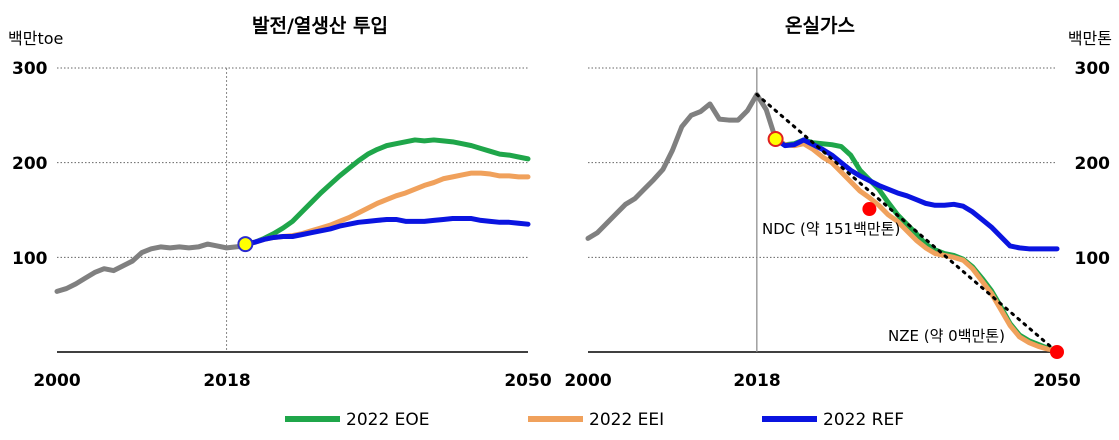  Describe the element at coordinates (626, 420) in the screenshot. I see `legend-label: 2022 EEI` at that location.